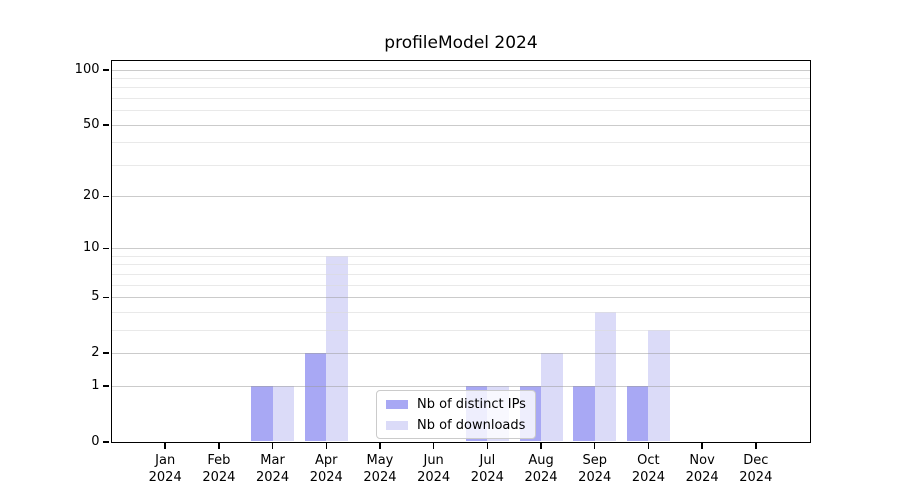  I want to click on x-tick-label: Oct 2024, so click(648, 469).